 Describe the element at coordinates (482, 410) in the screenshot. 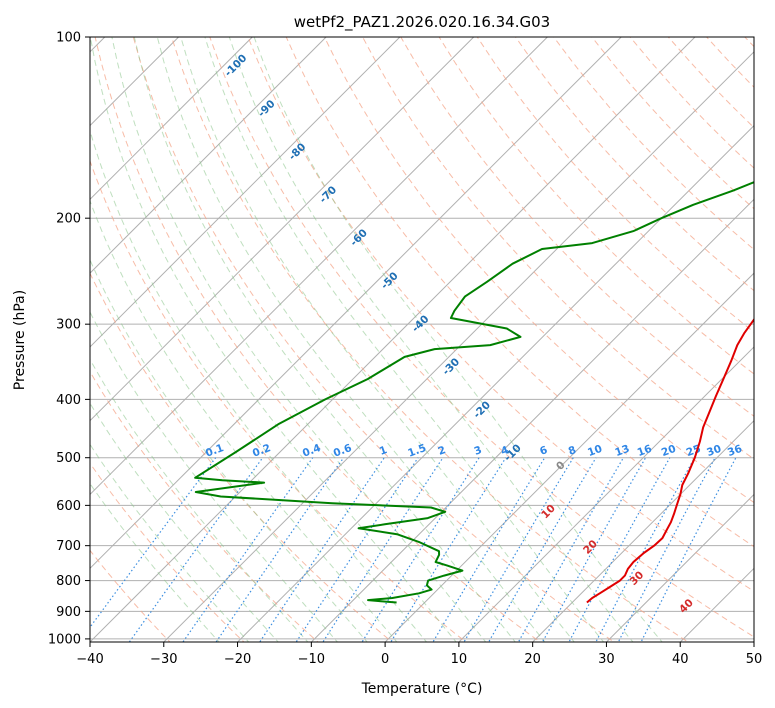

I see `dry-adiabat-label: -20` at that location.